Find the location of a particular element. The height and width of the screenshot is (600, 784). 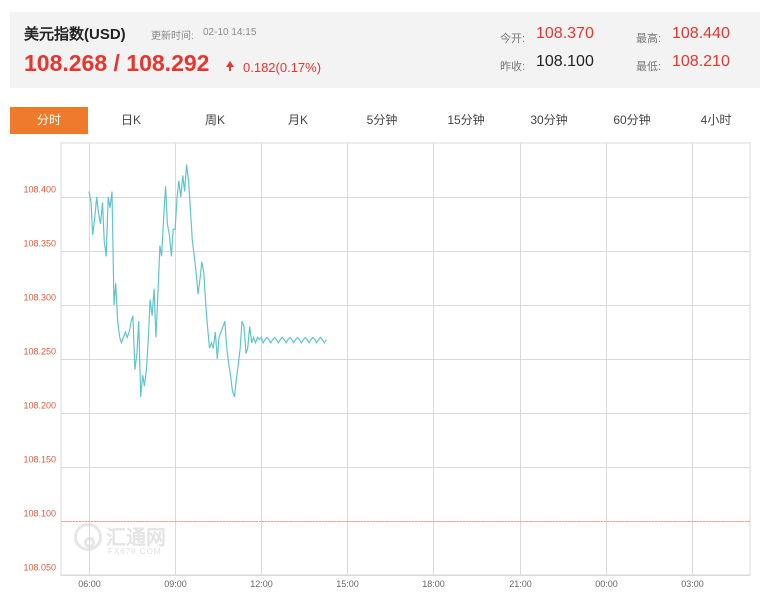

x-tick-label: 03:00 is located at coordinates (692, 584).